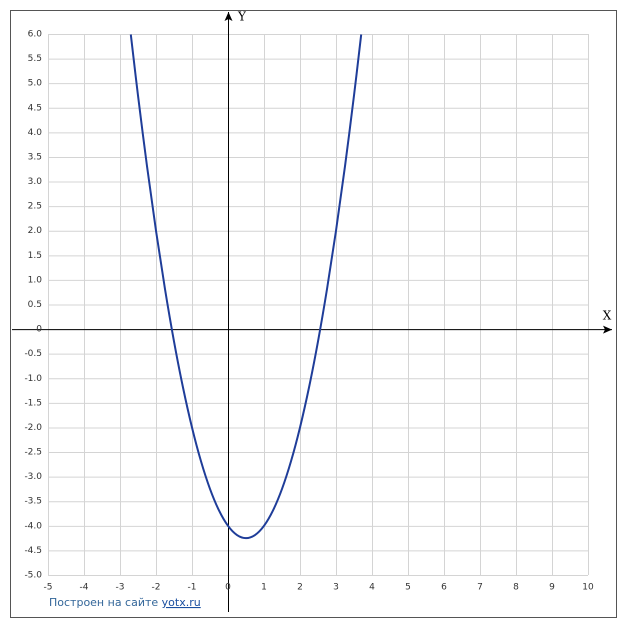 Image resolution: width=627 pixels, height=630 pixels. What do you see at coordinates (33, 379) in the screenshot?
I see `y-tick-label: -1.0` at bounding box center [33, 379].